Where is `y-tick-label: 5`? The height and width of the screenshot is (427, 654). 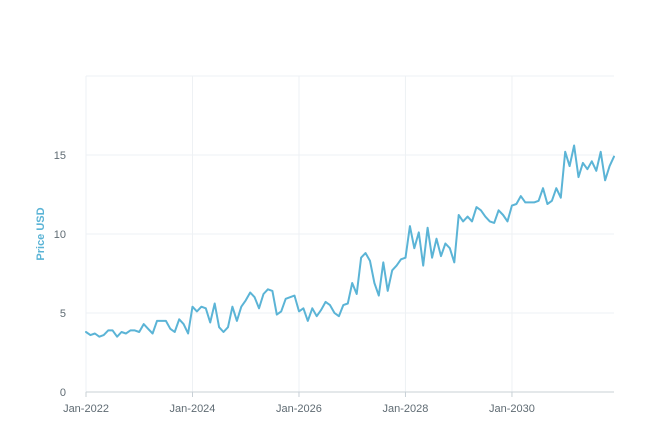
y-tick-label: 5 is located at coordinates (63, 314).